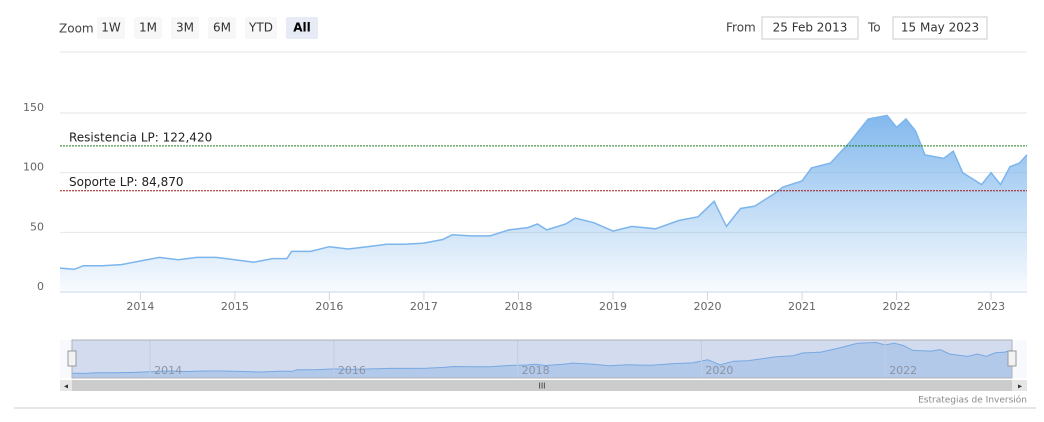 Image resolution: width=1044 pixels, height=422 pixels. Describe the element at coordinates (140, 137) in the screenshot. I see `plot-line-label: Resistencia LP: 122,420` at that location.